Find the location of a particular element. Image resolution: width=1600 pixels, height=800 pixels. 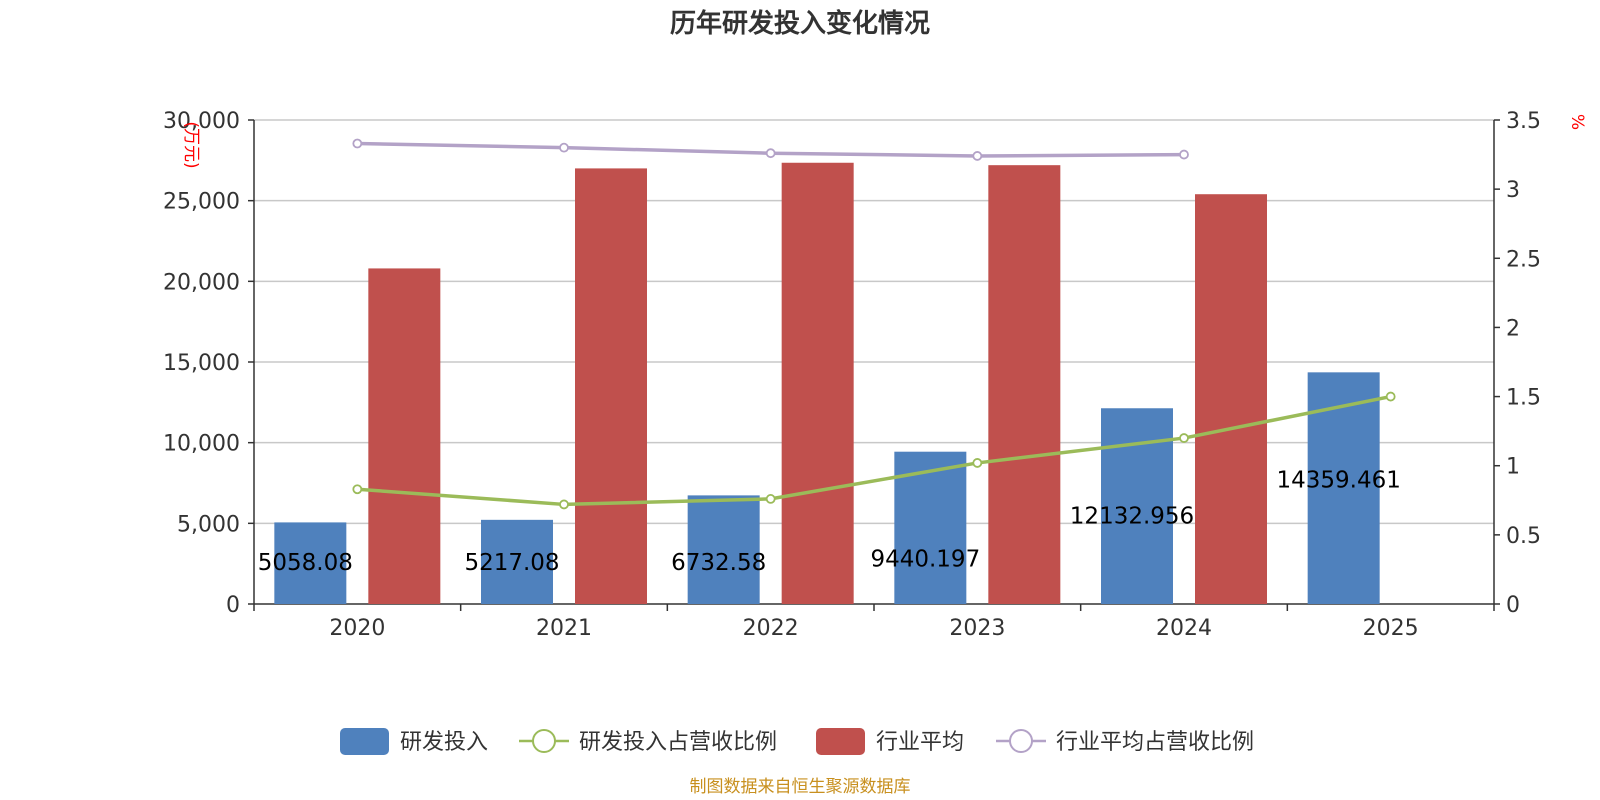

right-tick-label: 3.5 is located at coordinates (1523, 121).